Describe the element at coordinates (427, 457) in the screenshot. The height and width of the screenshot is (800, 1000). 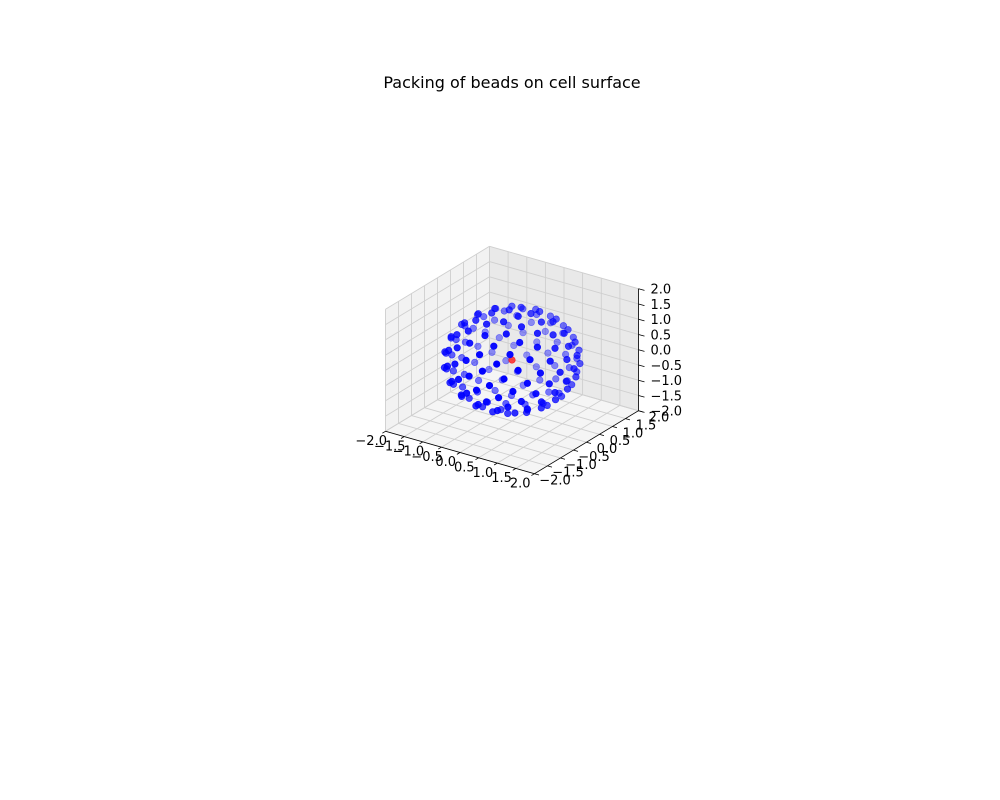
I see `x-tick-label: −0.5` at that location.